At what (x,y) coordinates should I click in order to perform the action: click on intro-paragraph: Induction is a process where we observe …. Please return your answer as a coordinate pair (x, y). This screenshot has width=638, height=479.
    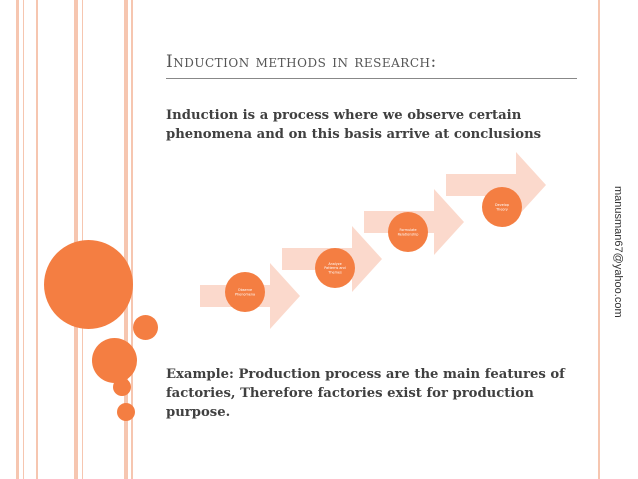
    Looking at the image, I should click on (354, 125).